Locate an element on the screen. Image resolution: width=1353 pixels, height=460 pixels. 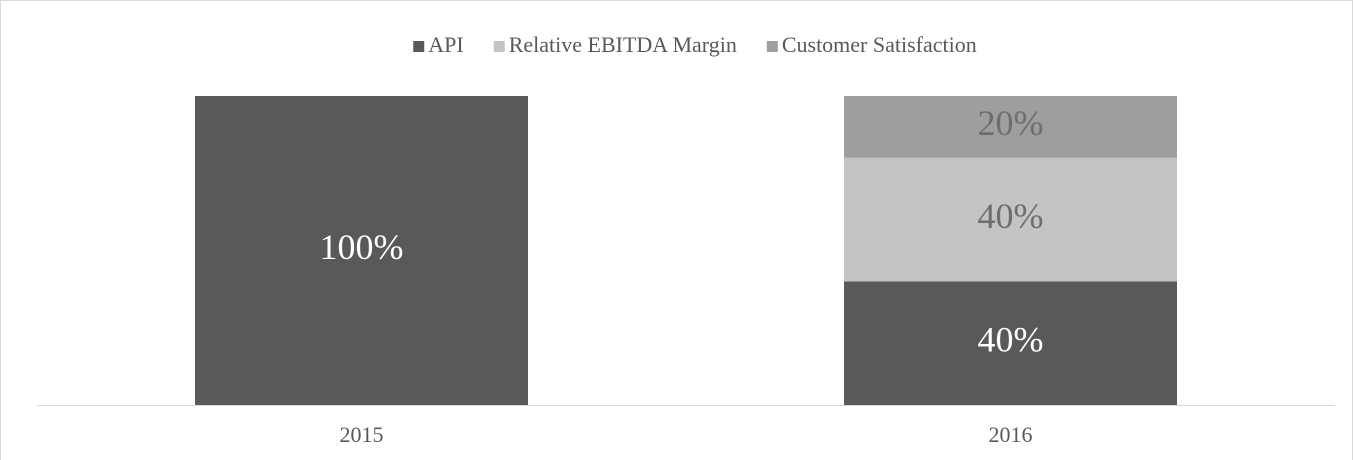
data-label: 20% is located at coordinates (1011, 123).